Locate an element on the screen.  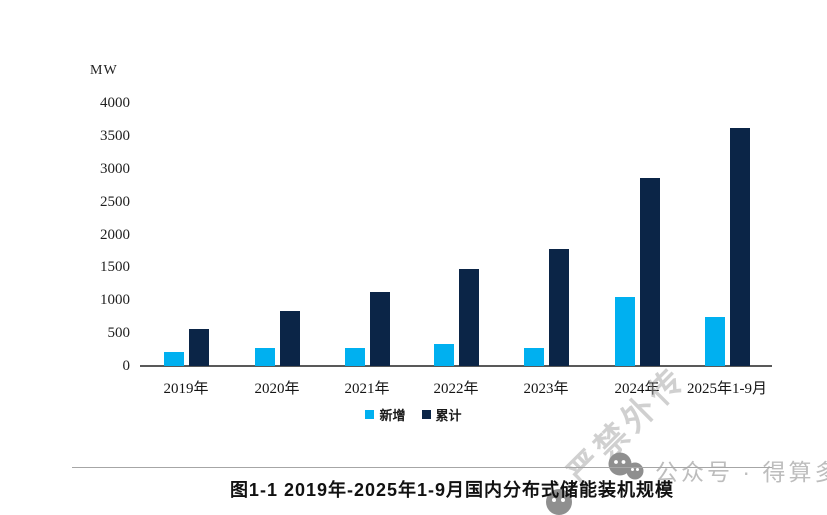
y-tick-label: 2000 is located at coordinates (115, 234).